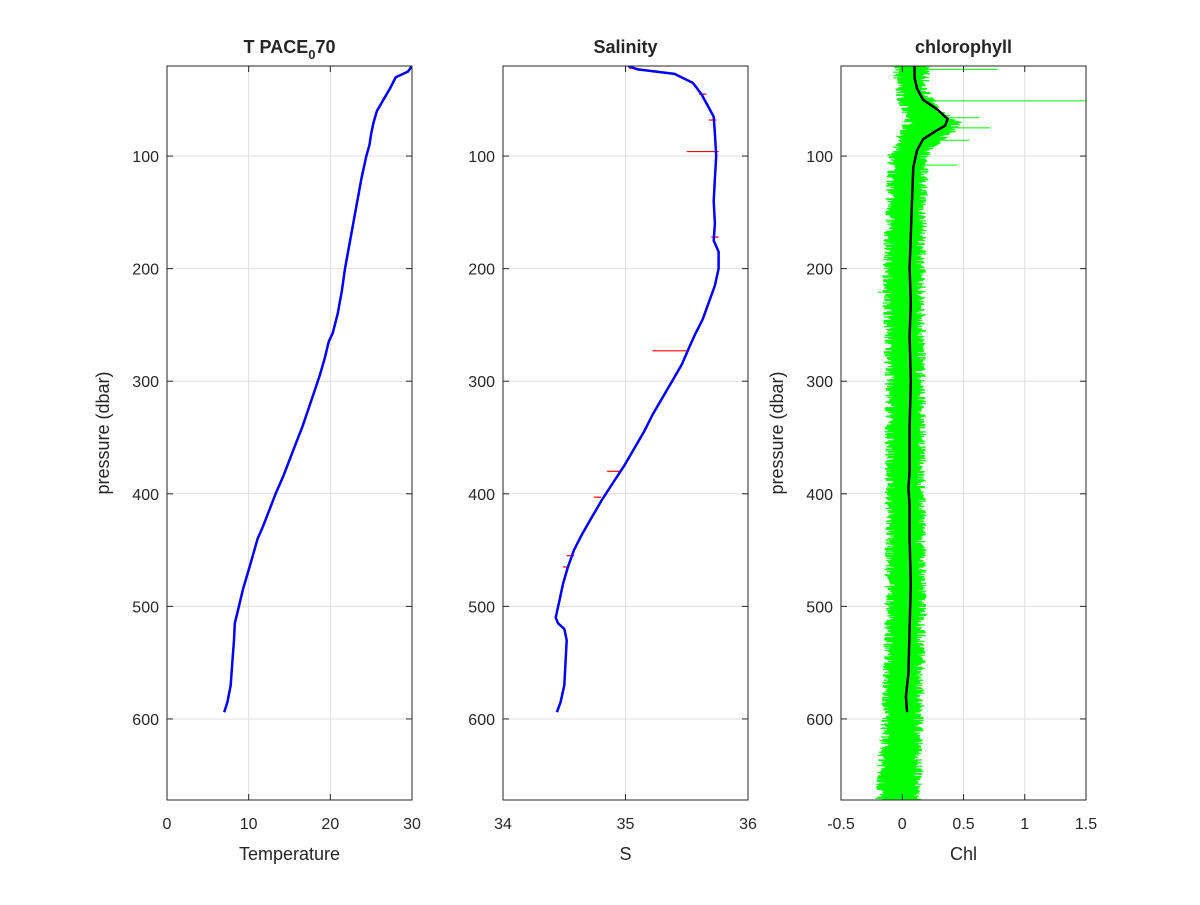  What do you see at coordinates (963, 854) in the screenshot?
I see `x-axis-label: Chl` at bounding box center [963, 854].